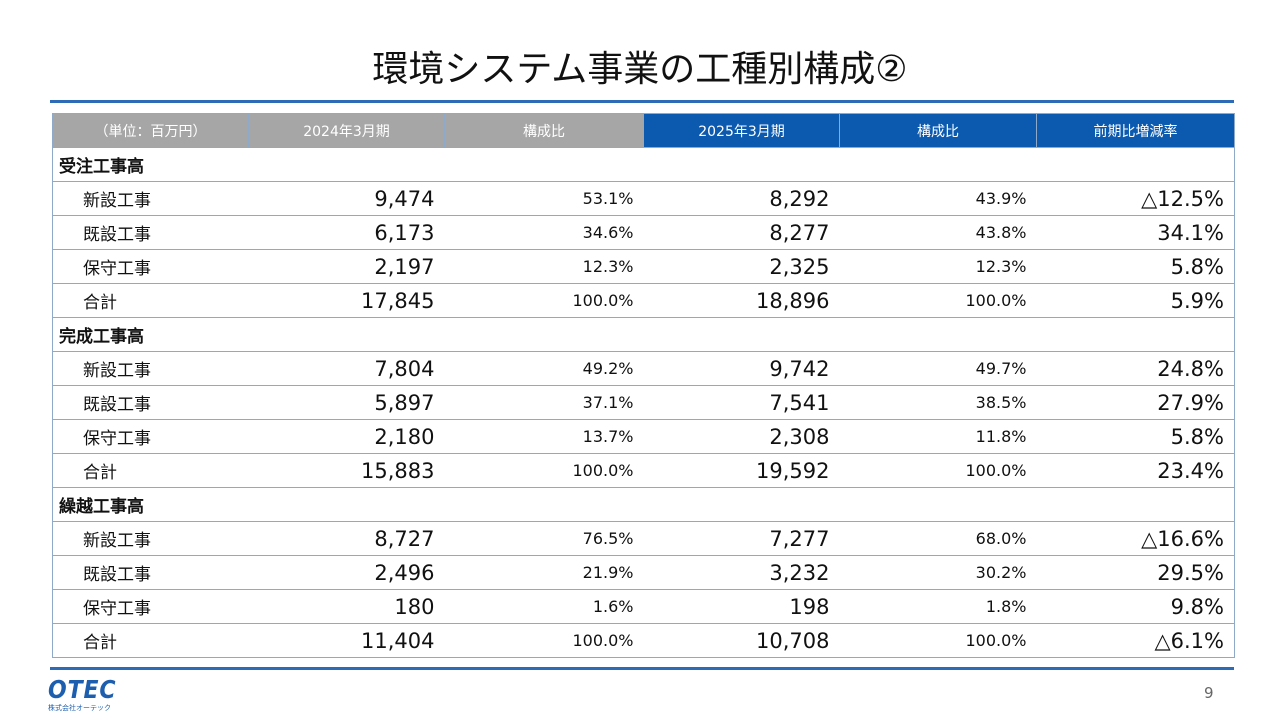 The height and width of the screenshot is (720, 1280). I want to click on section-row: 完成工事高, so click(643, 334).